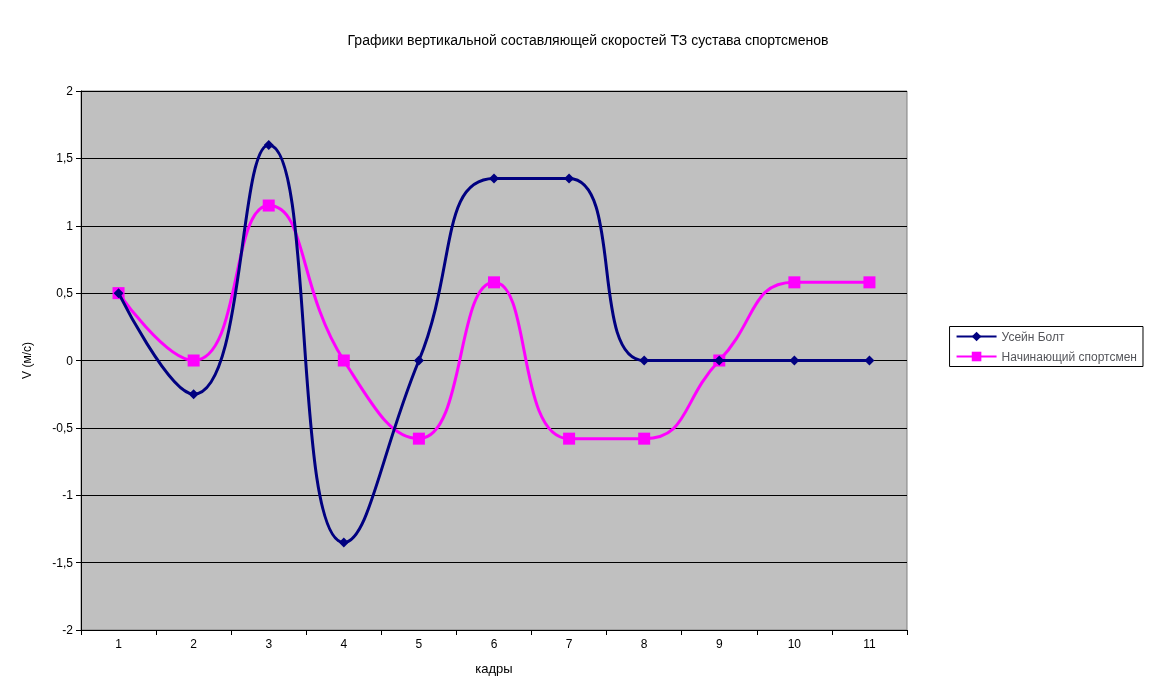 The width and height of the screenshot is (1153, 693). Describe the element at coordinates (869, 644) in the screenshot. I see `x-tick-label: 11` at that location.